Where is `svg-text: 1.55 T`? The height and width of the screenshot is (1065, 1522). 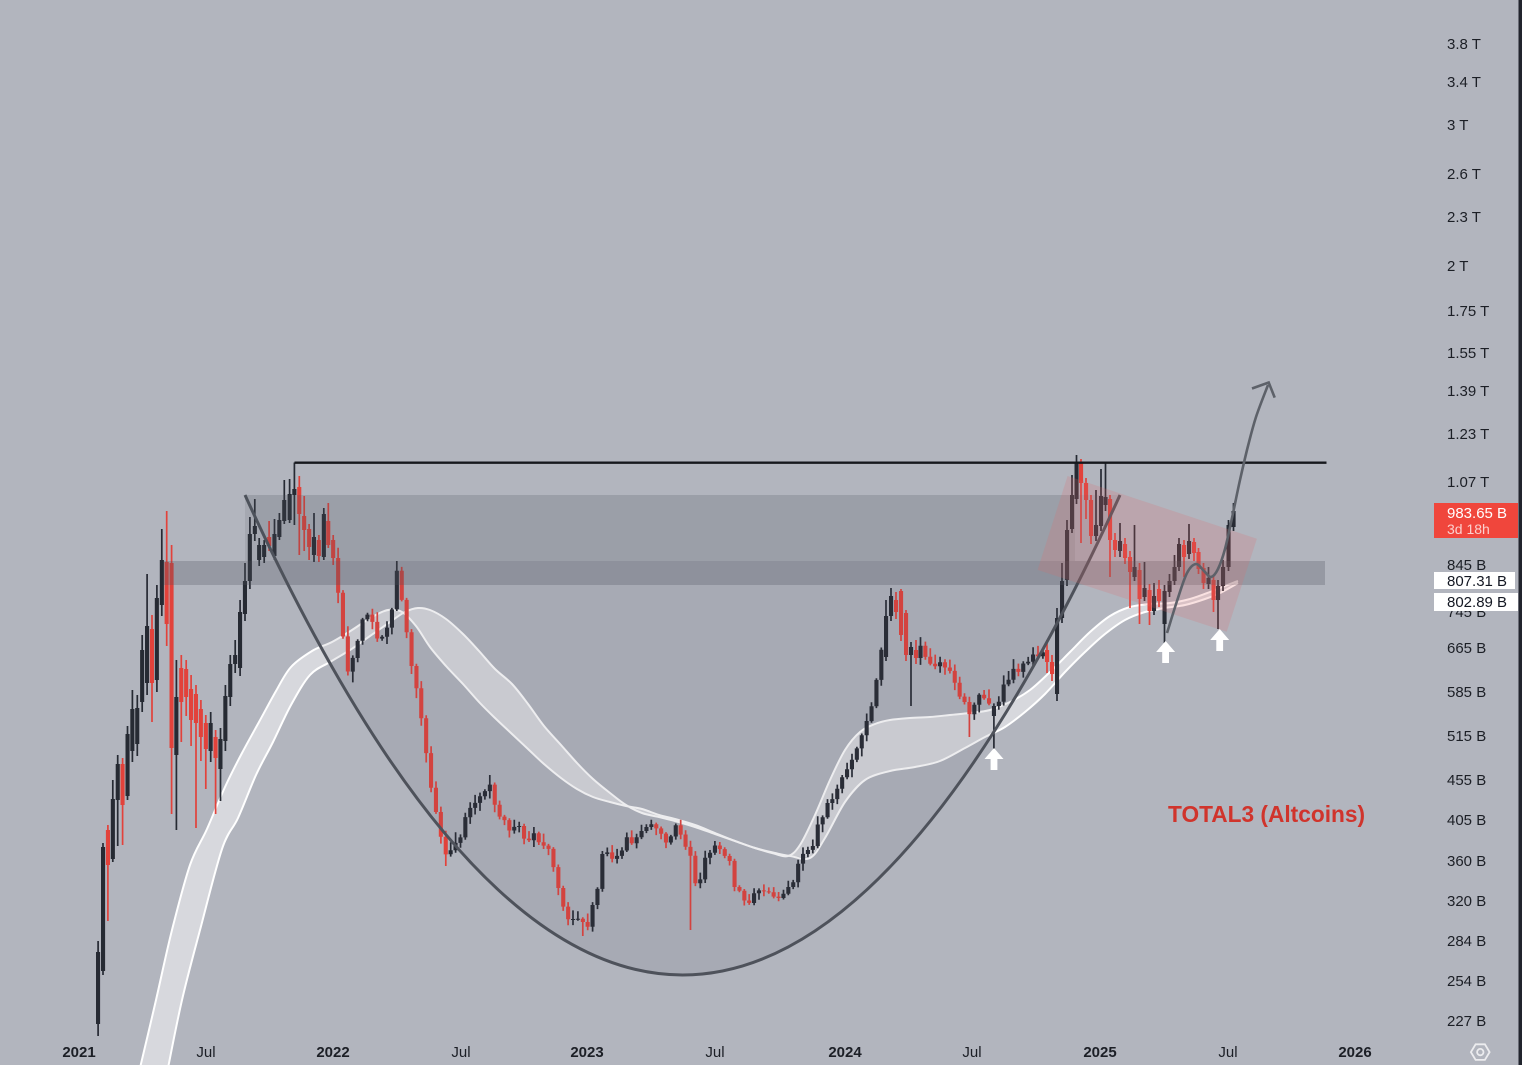
svg-text: 1.55 T is located at coordinates (1468, 353).